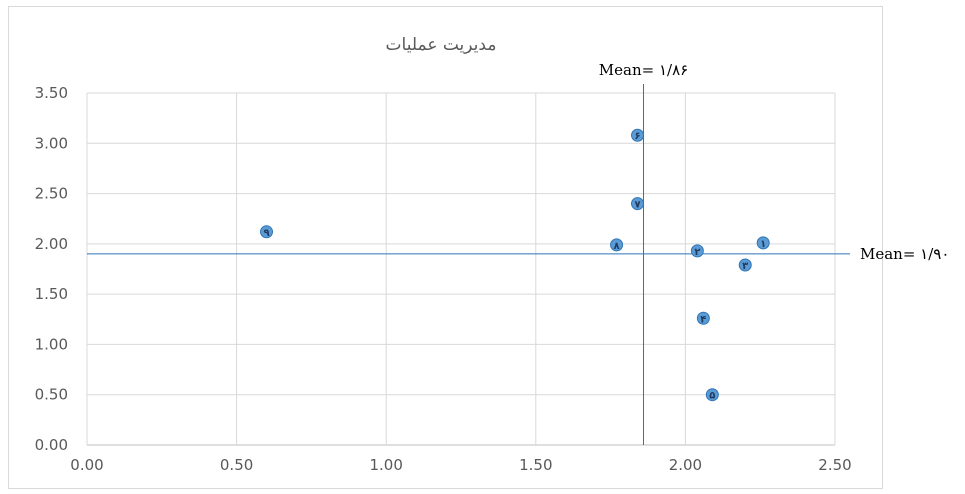 This screenshot has height=494, width=965. I want to click on data-point: ۹, so click(267, 232).